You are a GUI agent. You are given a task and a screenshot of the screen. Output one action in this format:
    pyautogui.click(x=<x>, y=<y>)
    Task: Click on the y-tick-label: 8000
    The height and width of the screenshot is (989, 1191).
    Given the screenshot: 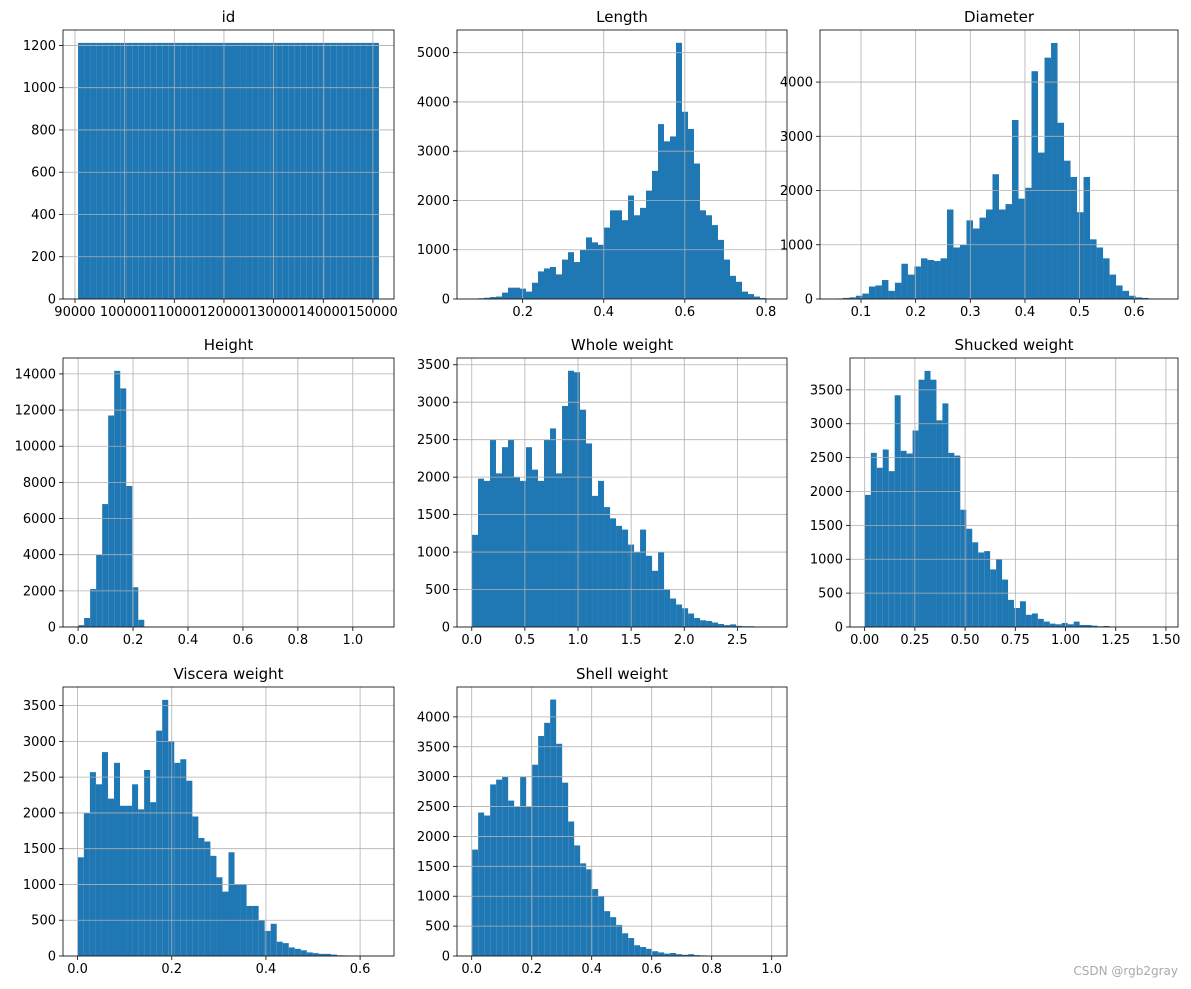 What is the action you would take?
    pyautogui.click(x=39, y=483)
    